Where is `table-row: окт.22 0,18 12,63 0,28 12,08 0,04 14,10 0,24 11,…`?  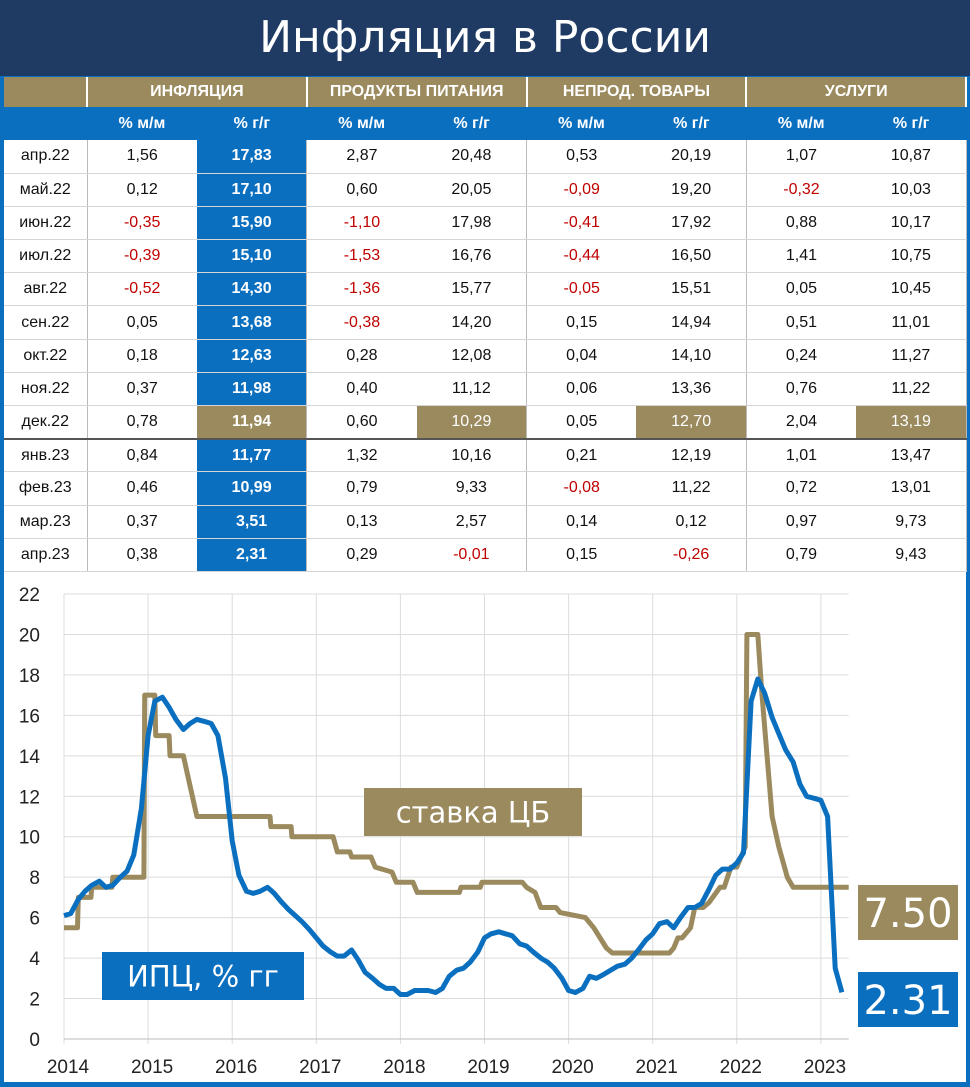 table-row: окт.22 0,18 12,63 0,28 12,08 0,04 14,10 0,24 11,… is located at coordinates (485, 356).